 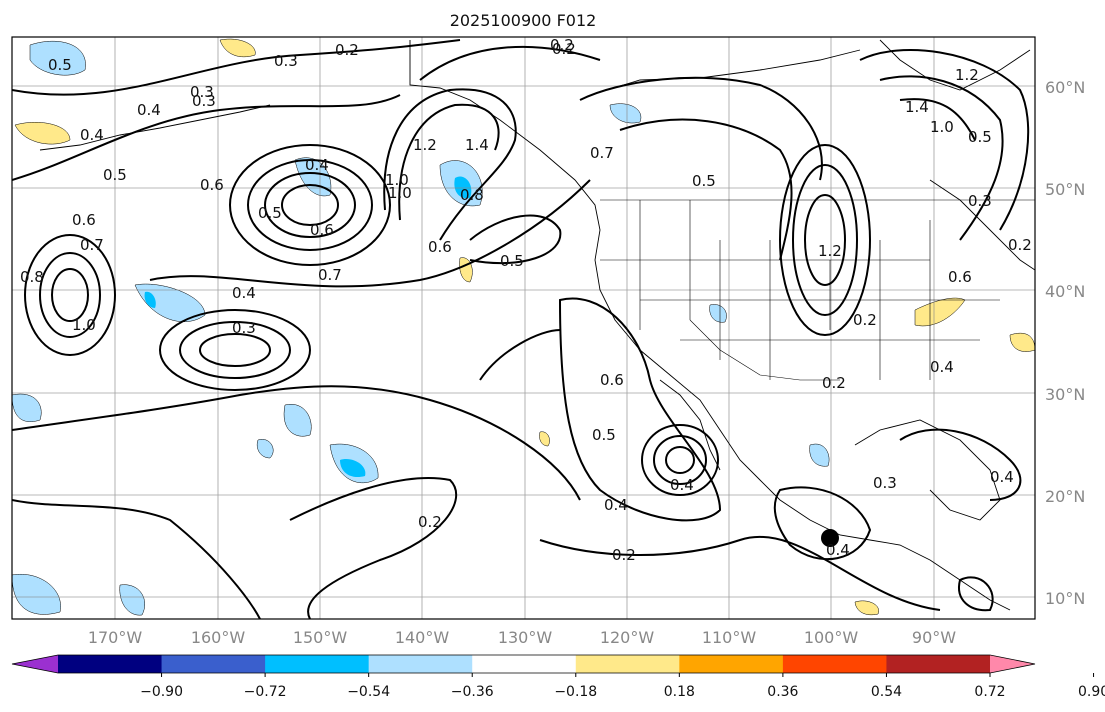 I want to click on colorbar-tick-label: −0.54, so click(x=368, y=692).